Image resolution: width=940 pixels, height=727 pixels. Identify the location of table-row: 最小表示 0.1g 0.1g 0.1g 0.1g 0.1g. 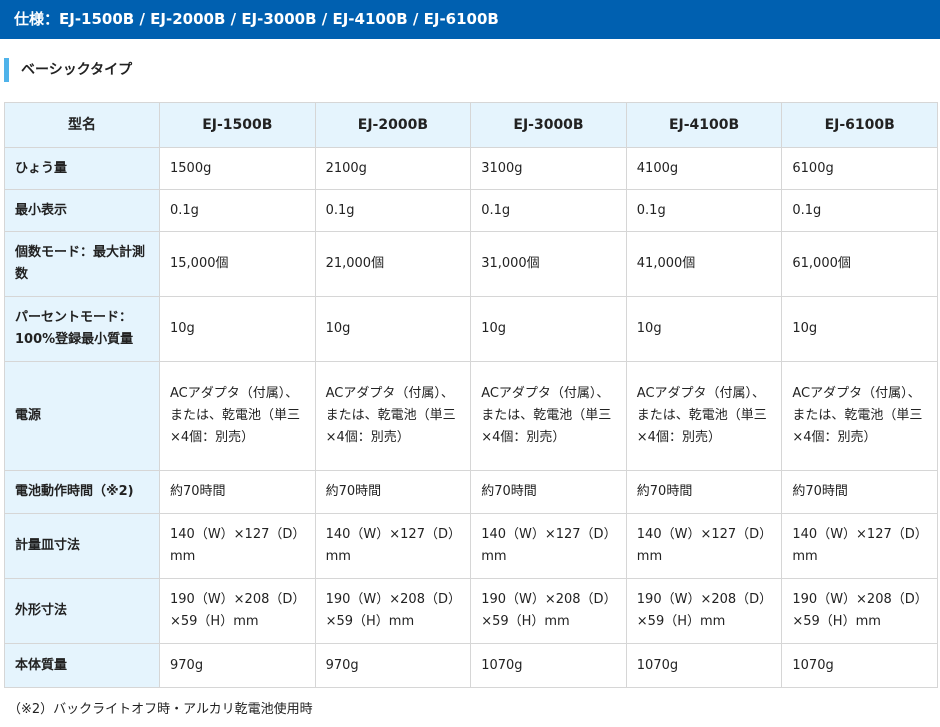
(471, 210).